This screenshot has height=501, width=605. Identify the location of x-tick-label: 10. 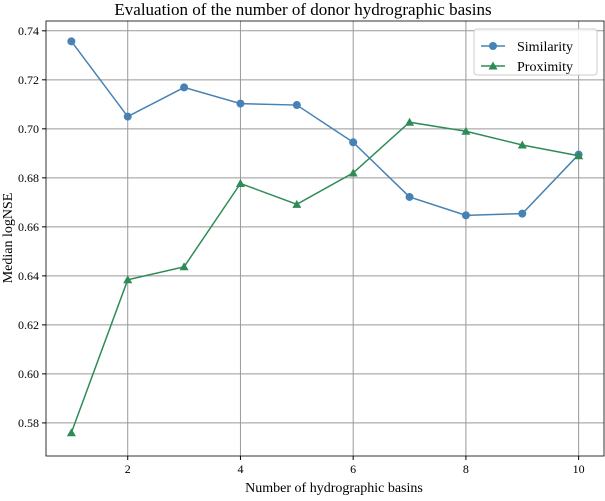
(579, 469).